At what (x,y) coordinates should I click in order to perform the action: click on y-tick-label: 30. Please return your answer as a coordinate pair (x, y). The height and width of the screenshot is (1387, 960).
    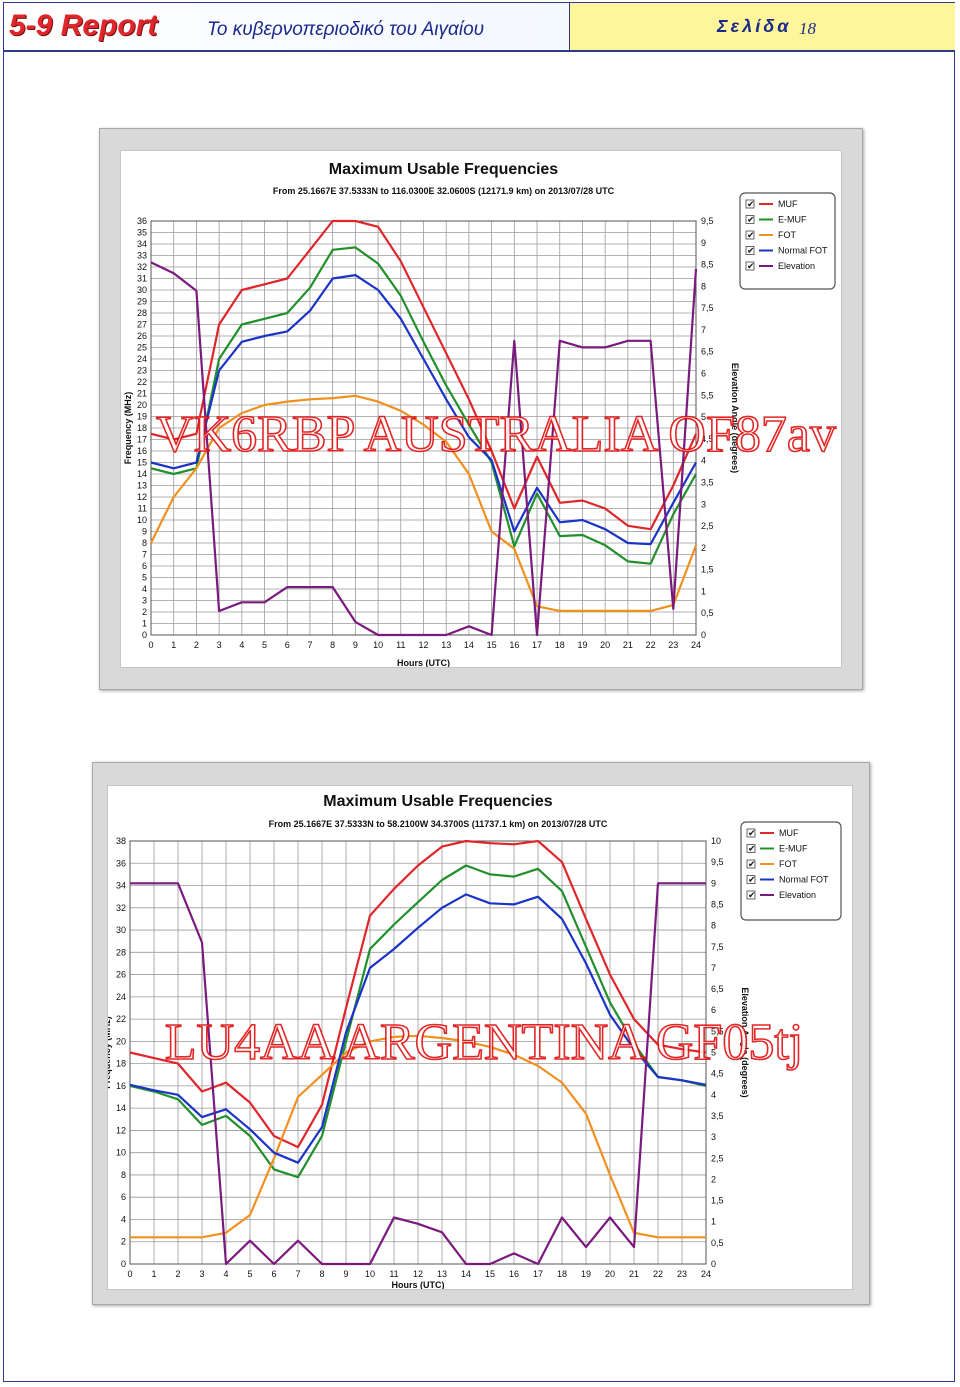
    Looking at the image, I should click on (121, 930).